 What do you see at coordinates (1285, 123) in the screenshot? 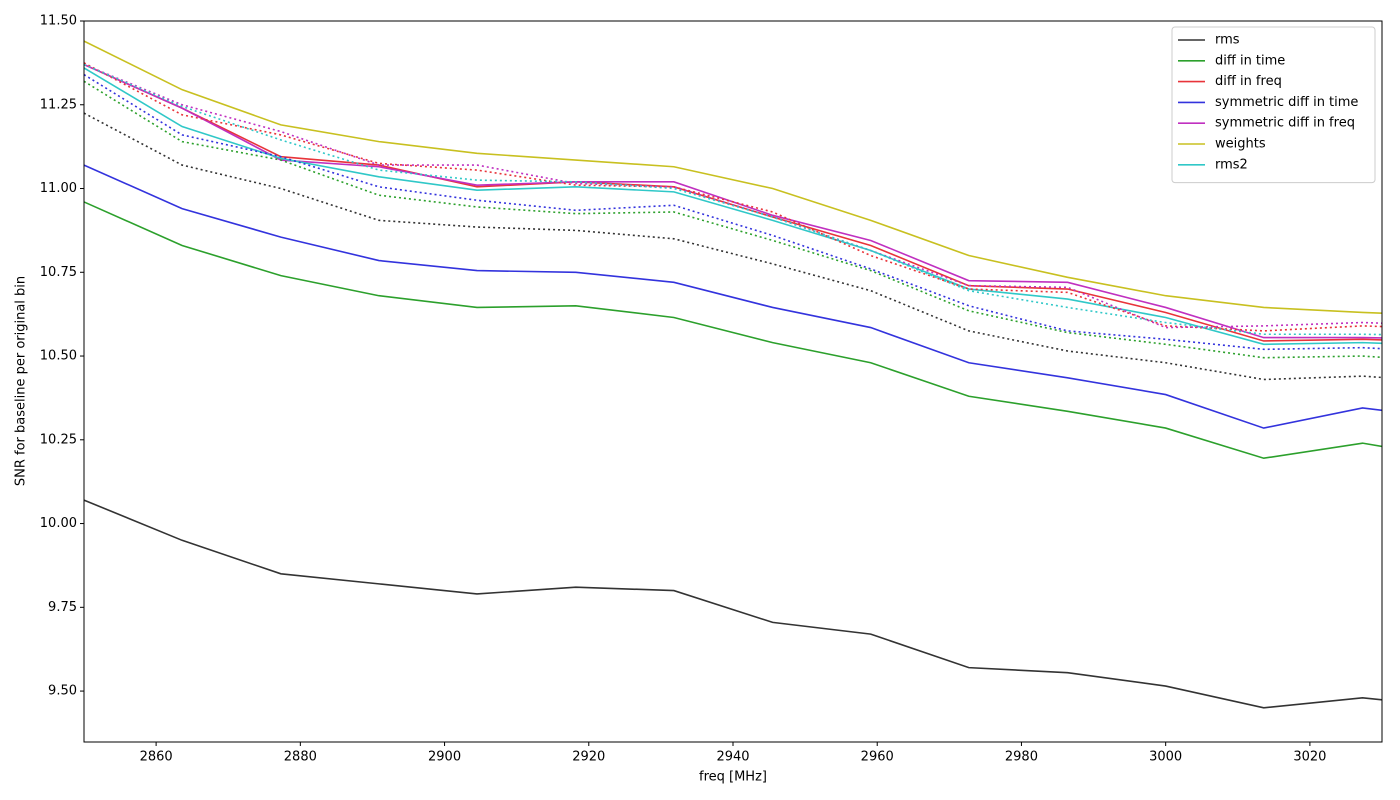
I see `legend-label: symmetric diff in freq` at bounding box center [1285, 123].